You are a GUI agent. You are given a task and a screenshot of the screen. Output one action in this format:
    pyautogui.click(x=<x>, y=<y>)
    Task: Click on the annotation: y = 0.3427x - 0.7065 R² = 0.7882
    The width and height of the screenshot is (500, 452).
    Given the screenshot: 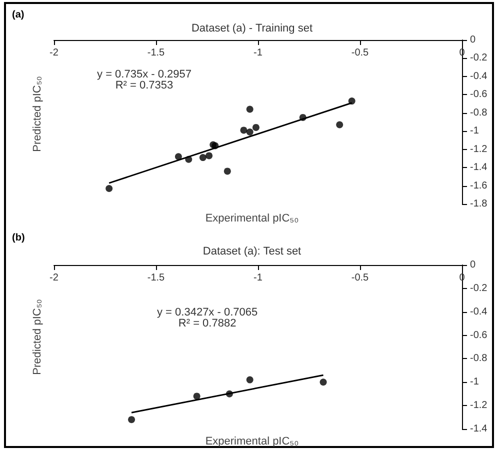 What is the action you would take?
    pyautogui.click(x=207, y=318)
    